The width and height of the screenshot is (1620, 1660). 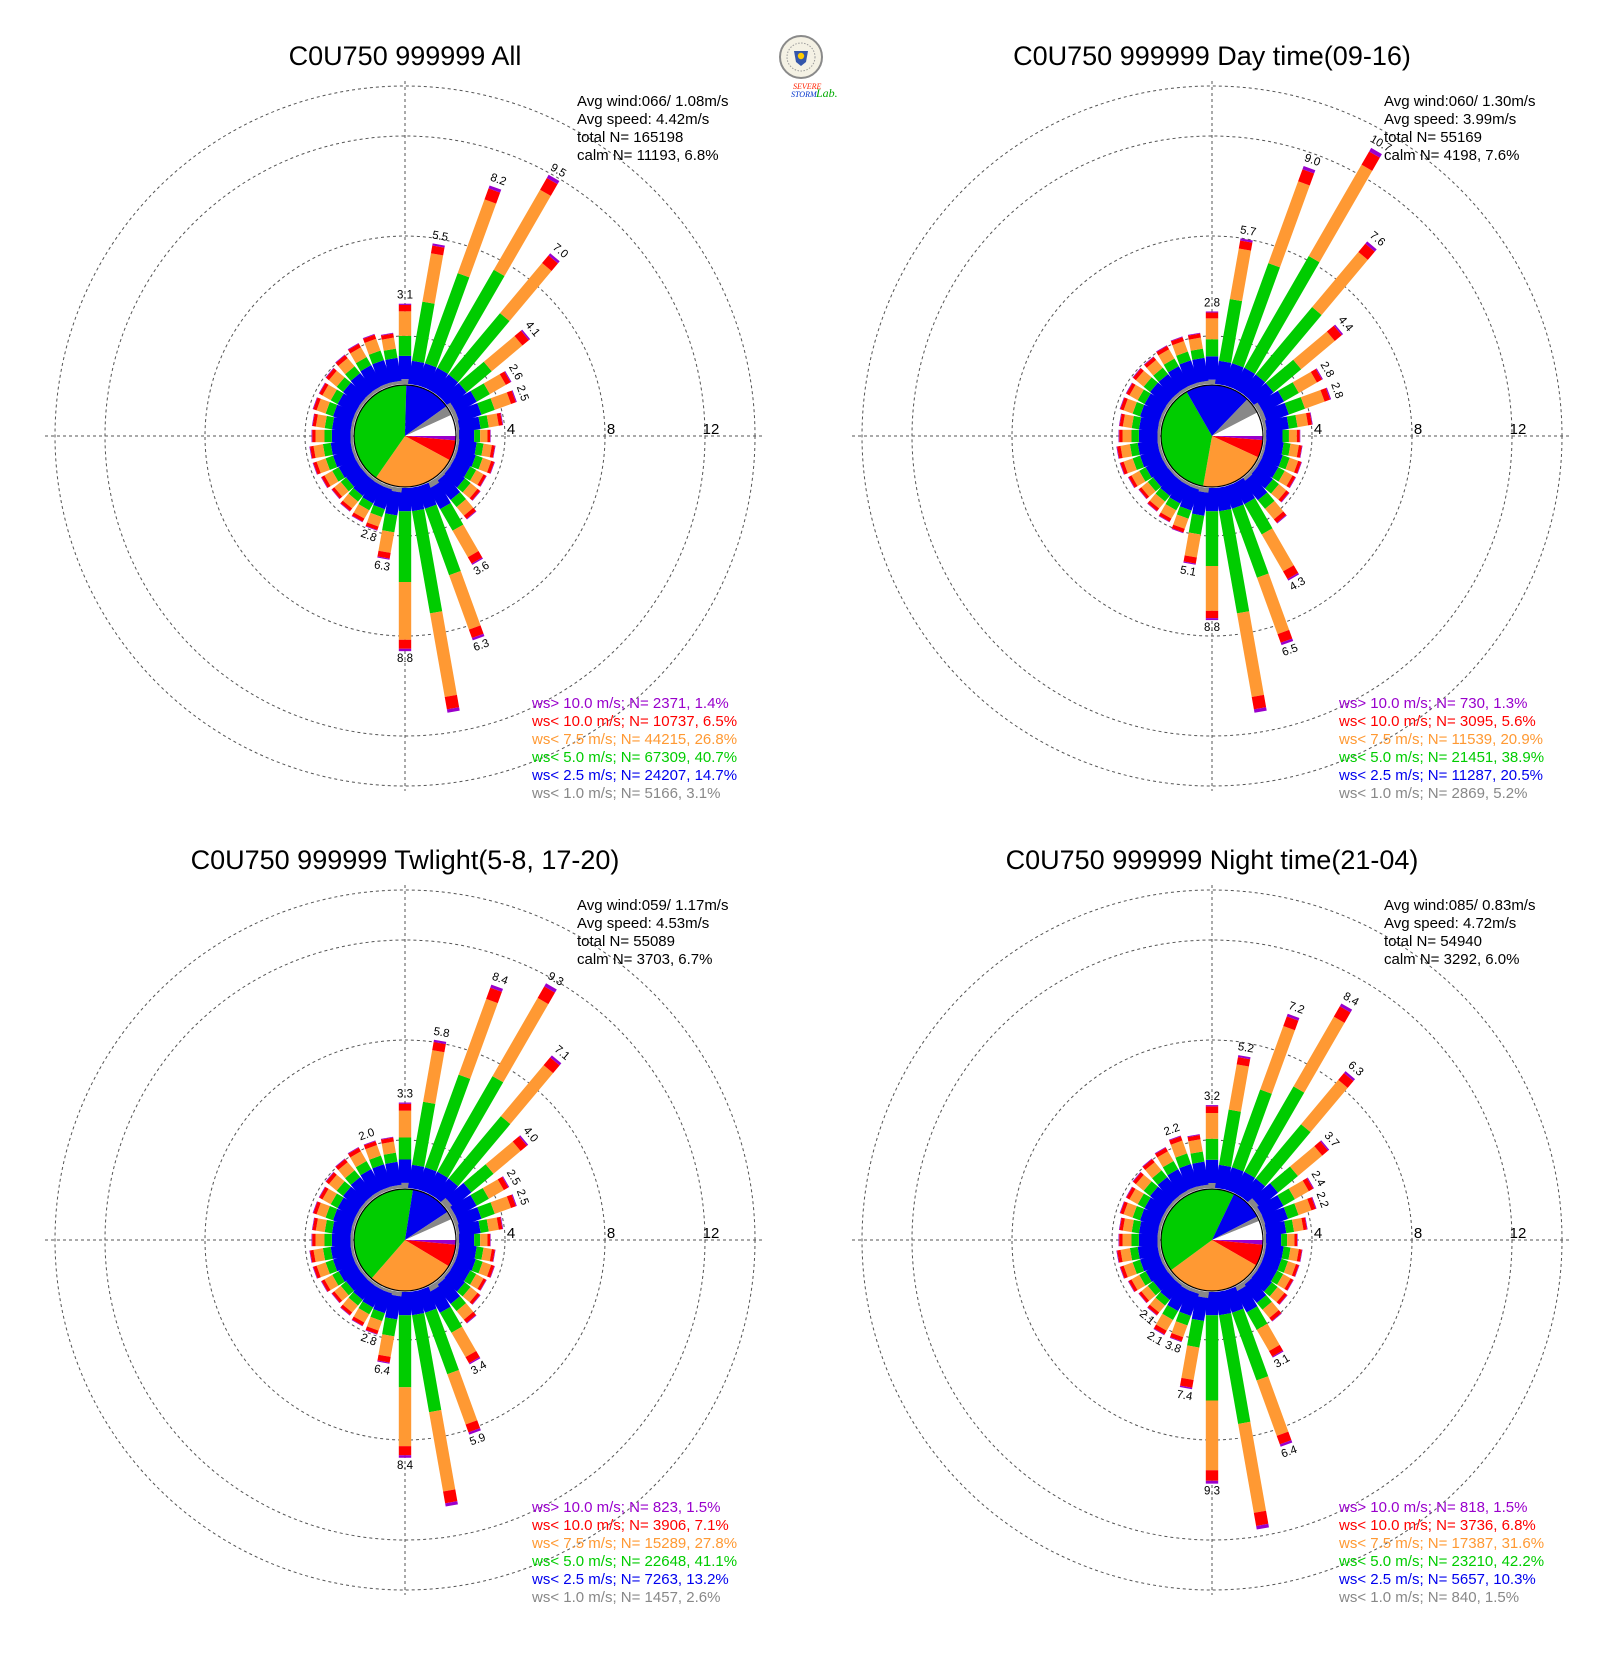 I want to click on legend-entry-0: ws> 10.0 m/s; N= 823, 1.5%, so click(x=625, y=1507).